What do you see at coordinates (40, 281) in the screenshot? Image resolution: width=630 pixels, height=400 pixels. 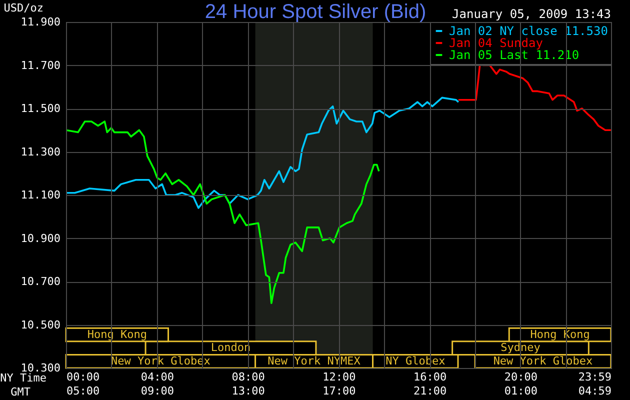 I see `y-tick-label: 10.700` at bounding box center [40, 281].